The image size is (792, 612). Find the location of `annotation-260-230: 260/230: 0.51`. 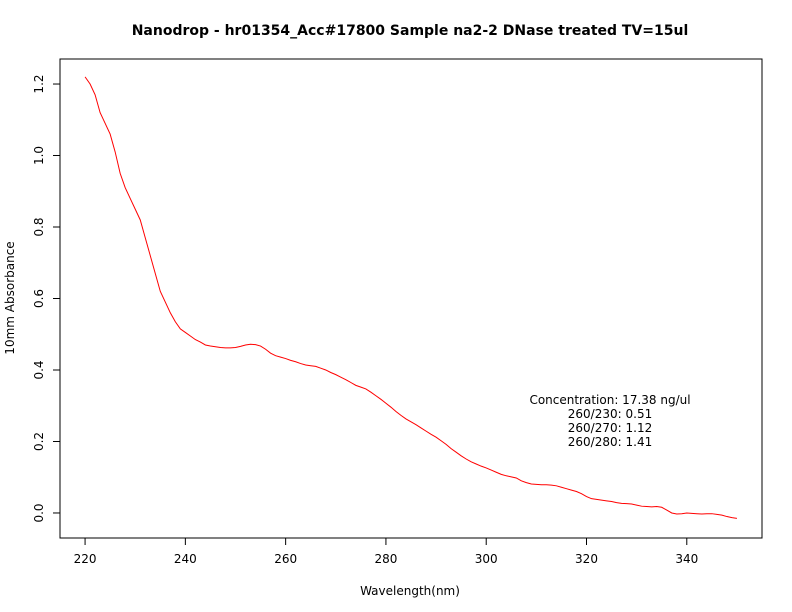

annotation-260-230: 260/230: 0.51 is located at coordinates (610, 414).